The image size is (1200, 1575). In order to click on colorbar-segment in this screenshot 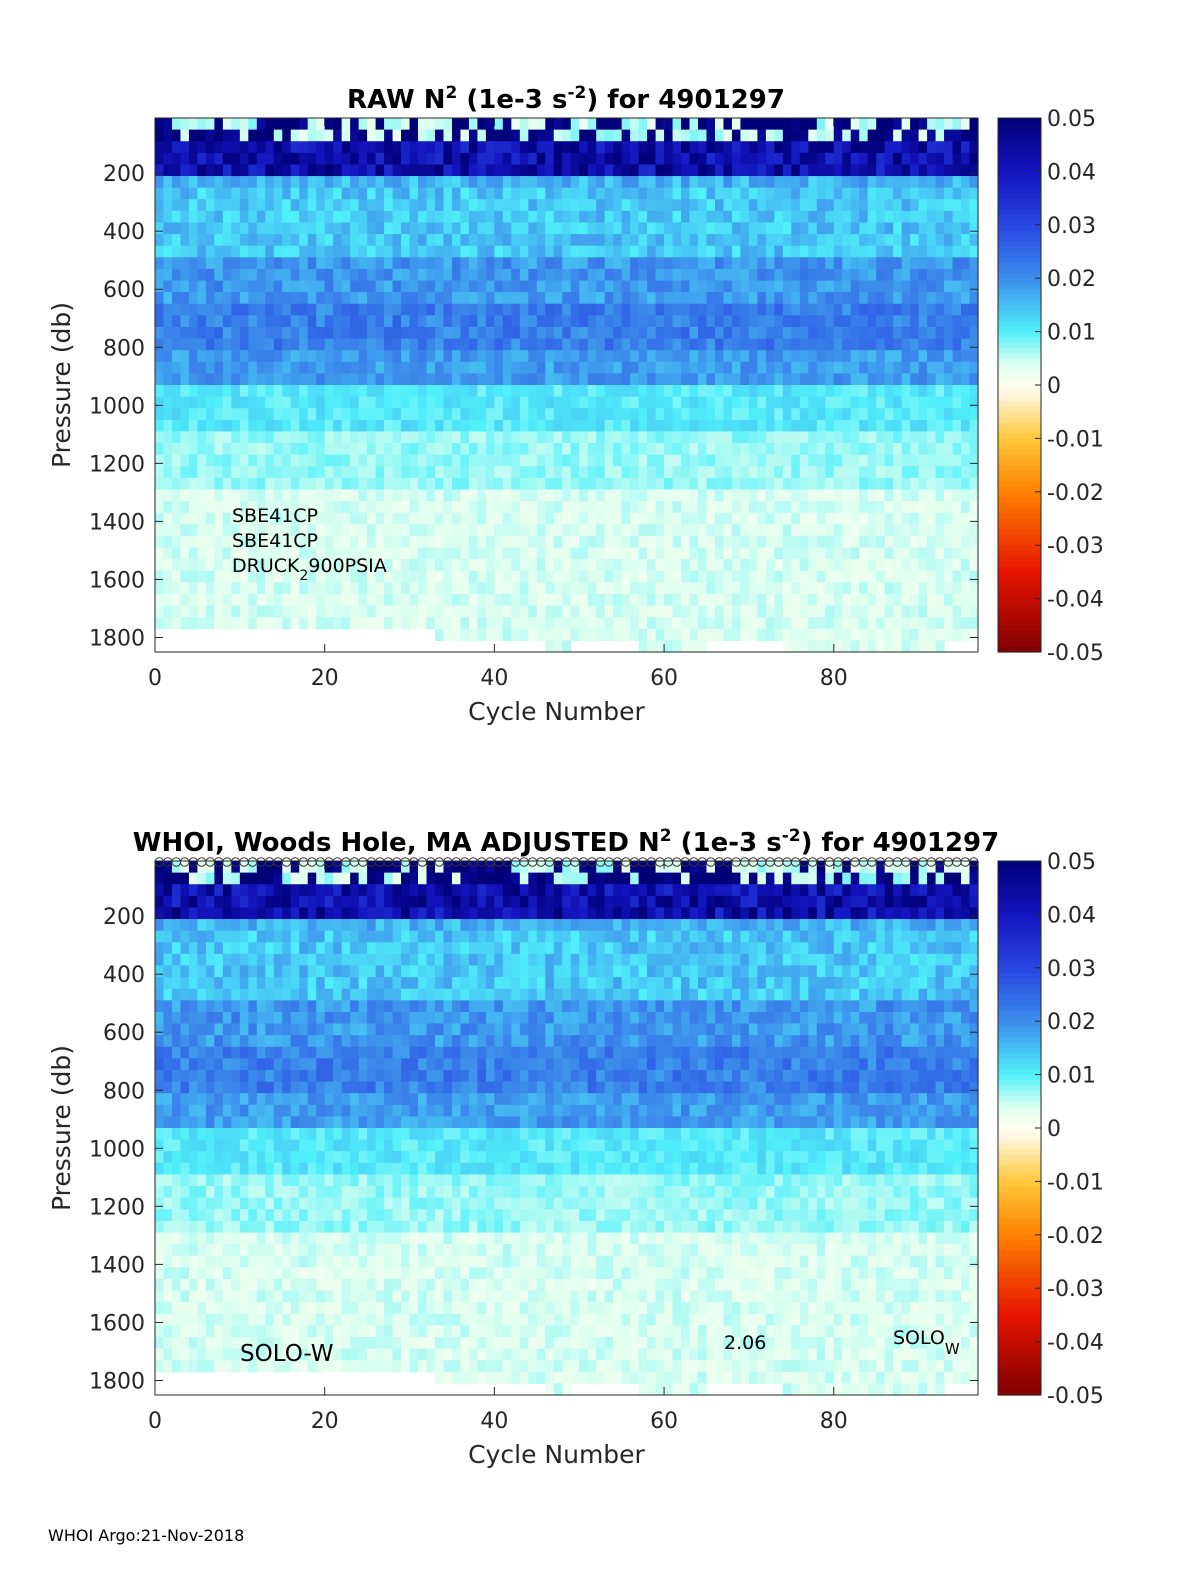, I will do `click(1019, 553)`.